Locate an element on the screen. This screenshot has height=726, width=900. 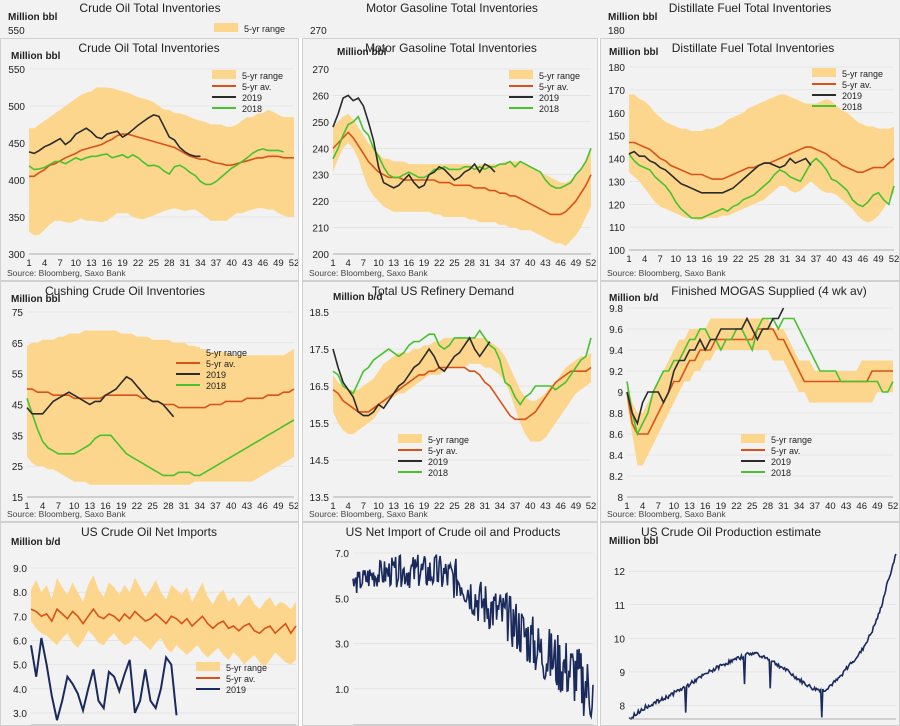
x-tick-label: 34 is located at coordinates (500, 506).